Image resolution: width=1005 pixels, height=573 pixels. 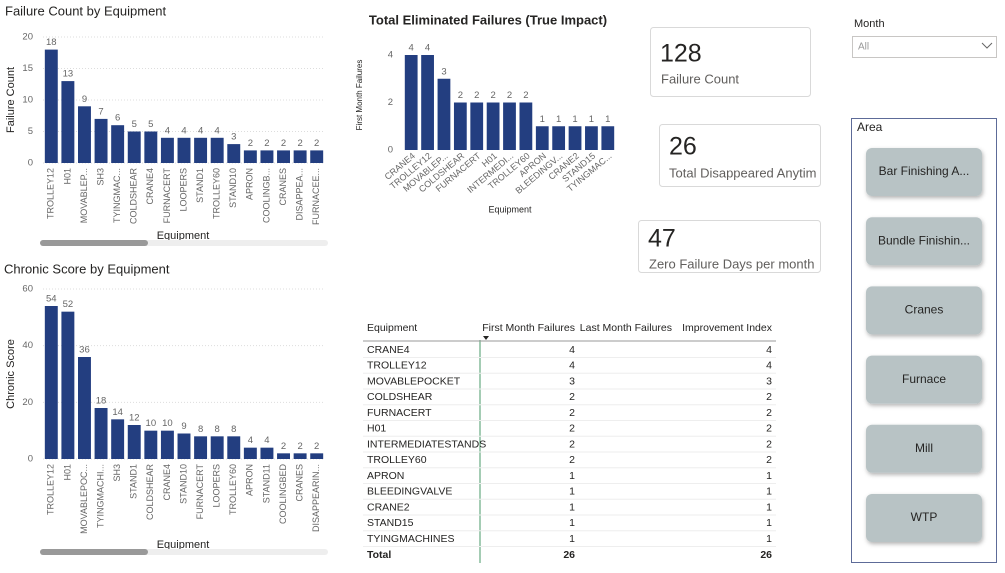 I want to click on column-header: First Month Failures, so click(x=528, y=328).